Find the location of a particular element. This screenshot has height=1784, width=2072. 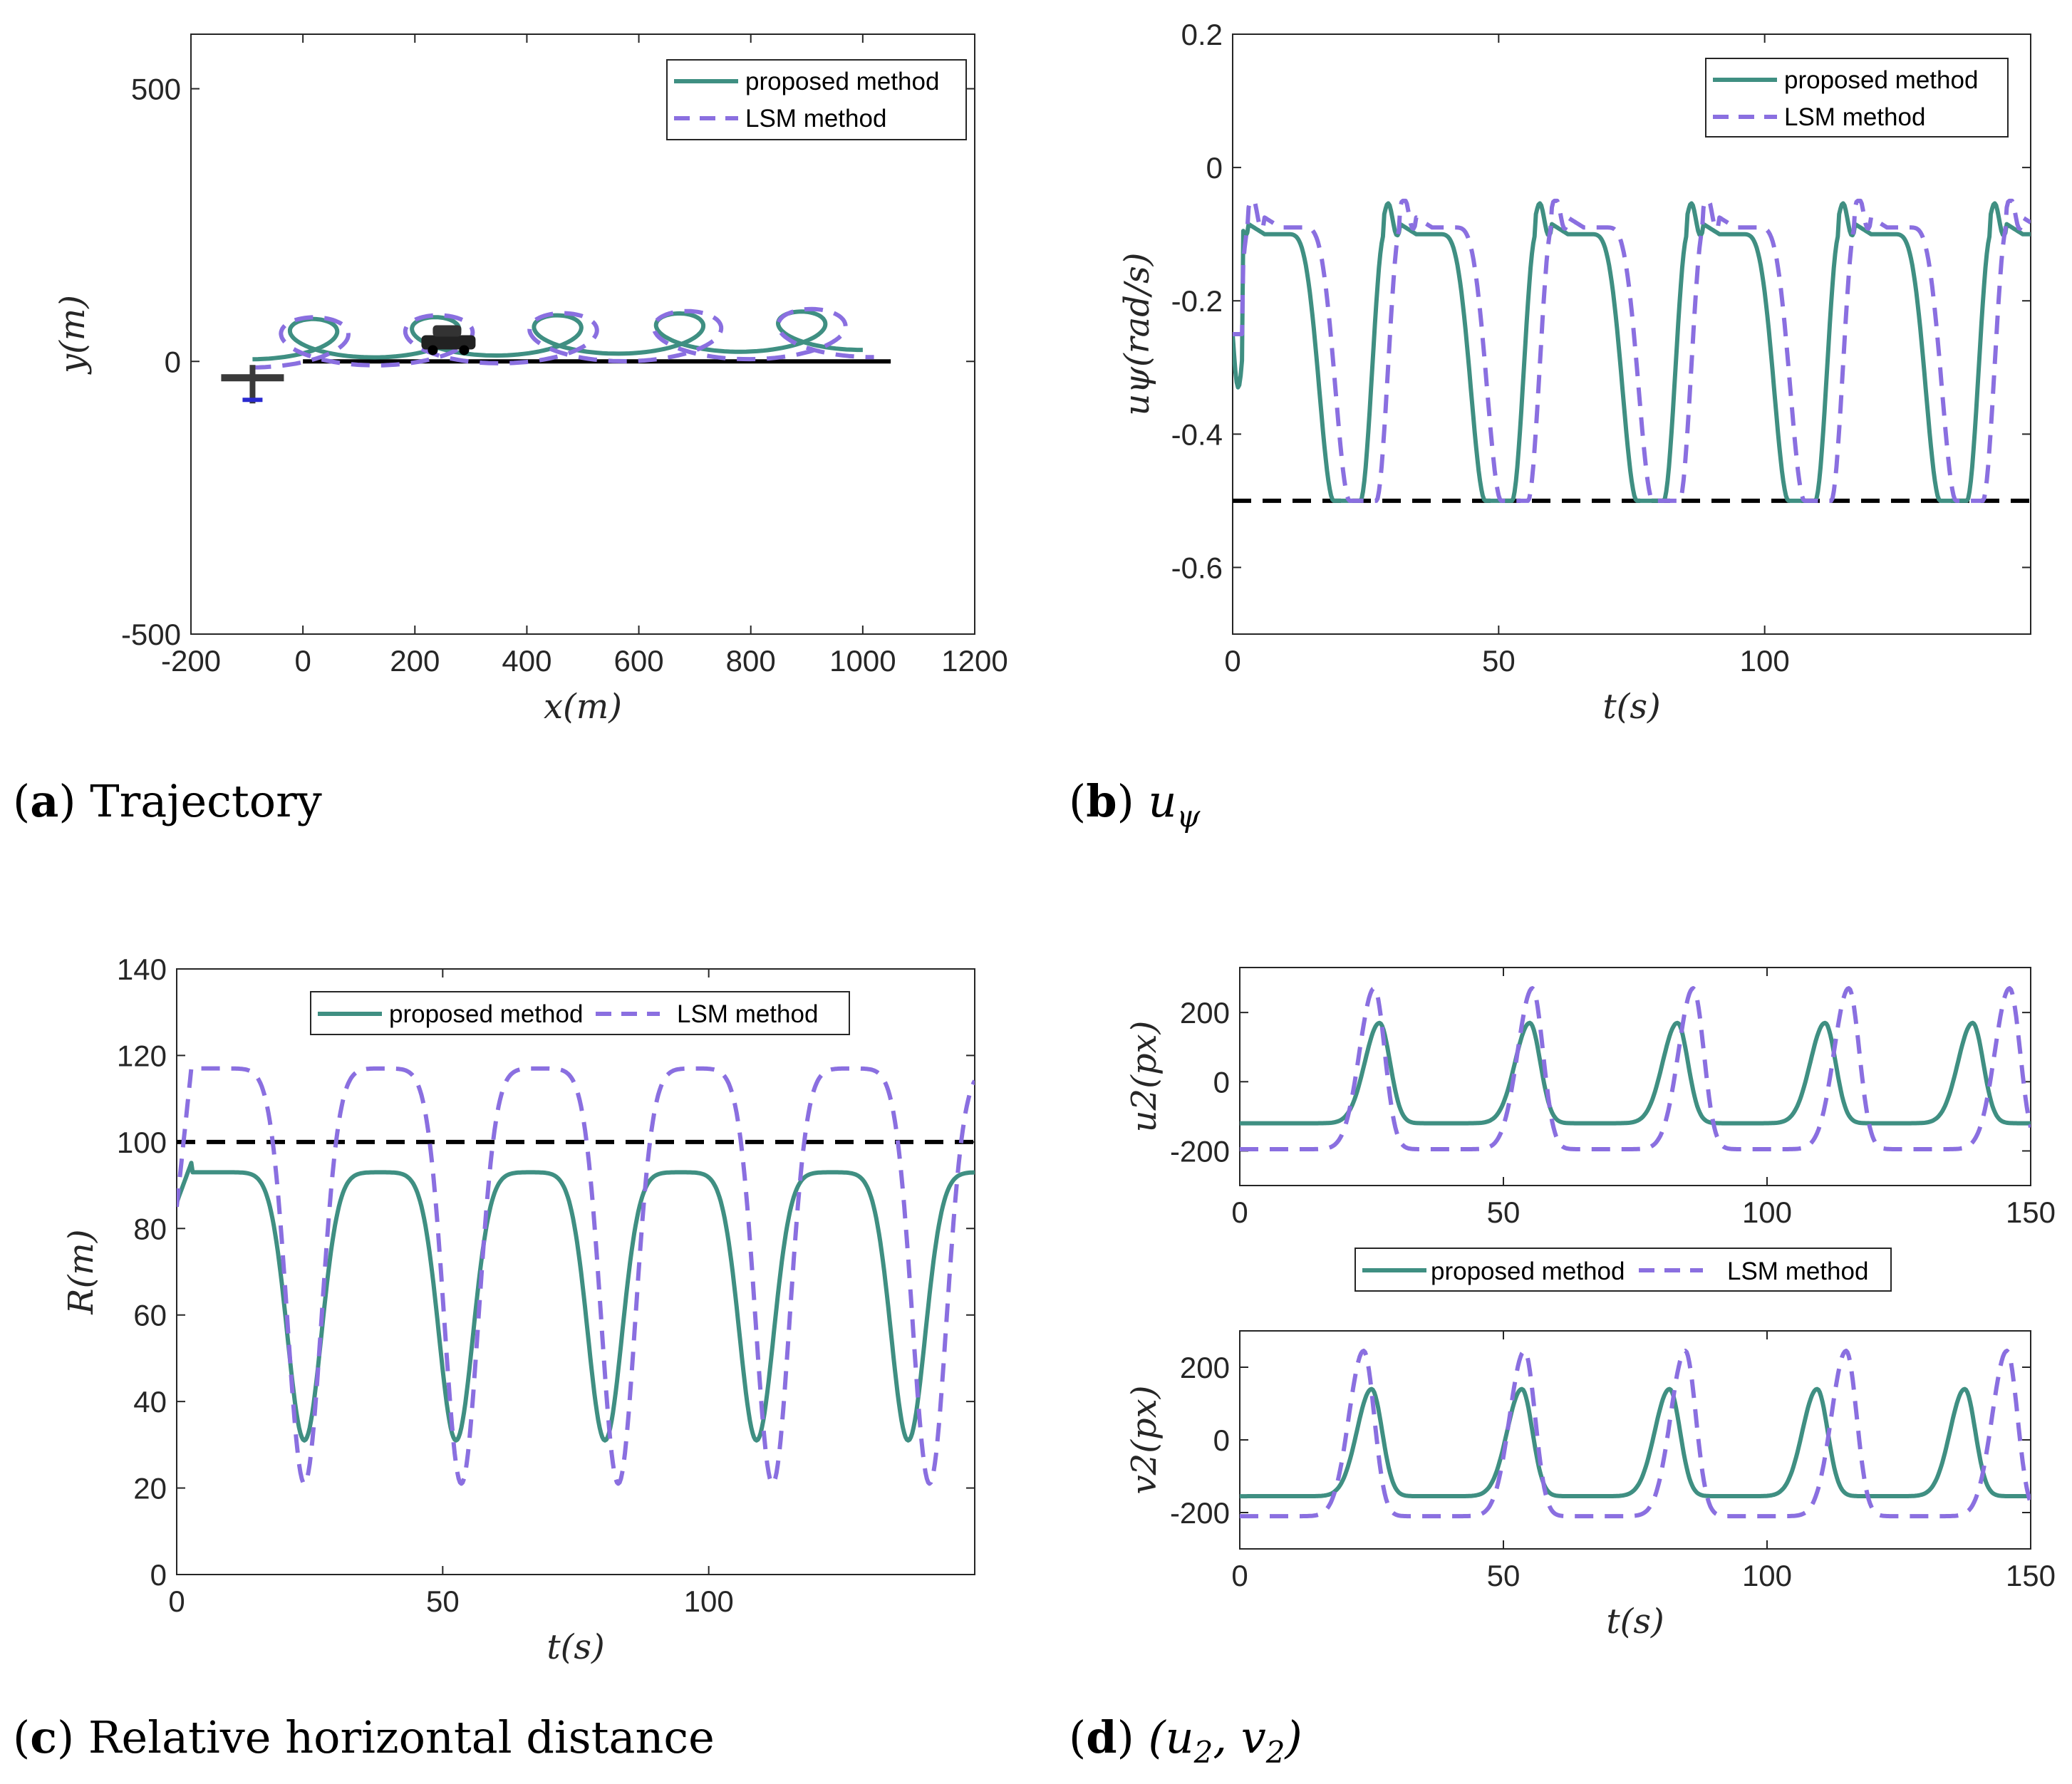

plot-area-c is located at coordinates (575, 1271).